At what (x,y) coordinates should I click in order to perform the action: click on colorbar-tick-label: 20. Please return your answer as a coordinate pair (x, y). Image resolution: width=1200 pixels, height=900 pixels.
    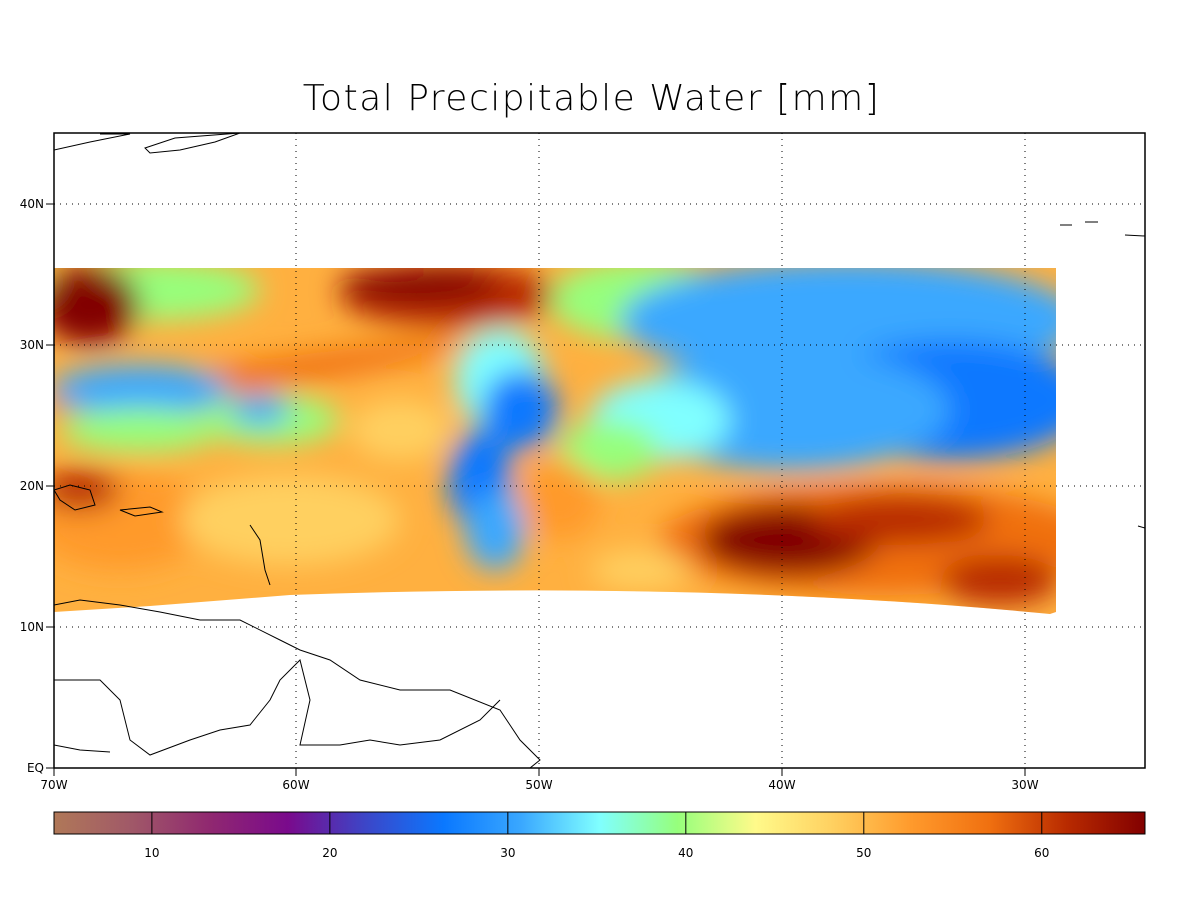
    Looking at the image, I should click on (329, 853).